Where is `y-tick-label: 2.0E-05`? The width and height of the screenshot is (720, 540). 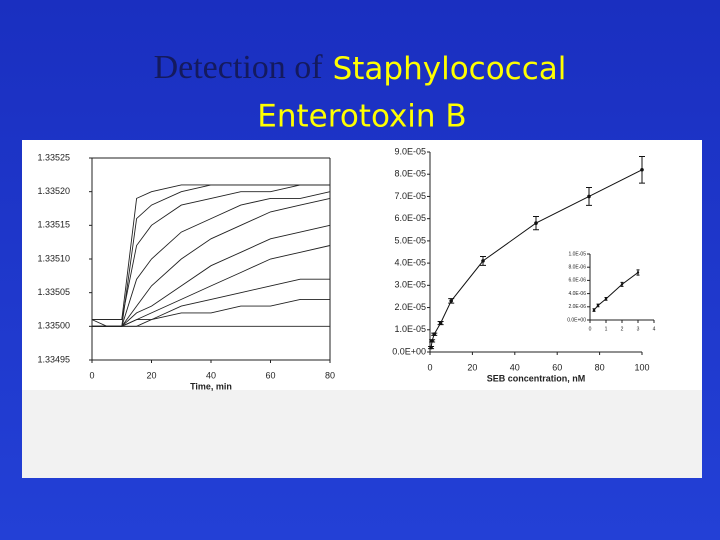 y-tick-label: 2.0E-05 is located at coordinates (410, 307).